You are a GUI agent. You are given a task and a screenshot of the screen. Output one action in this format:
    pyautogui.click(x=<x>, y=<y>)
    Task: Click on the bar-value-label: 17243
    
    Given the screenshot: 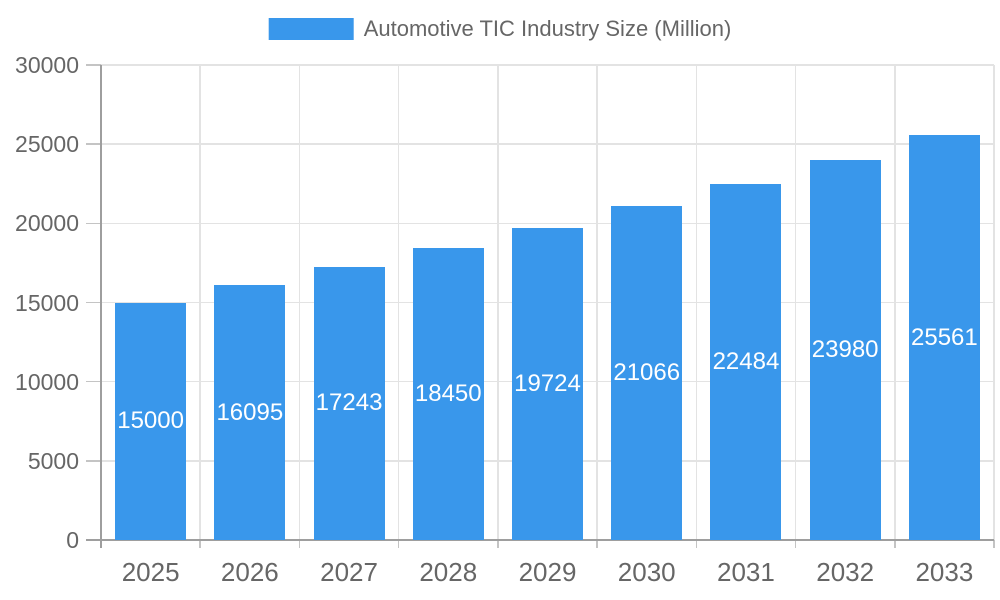 What is the action you would take?
    pyautogui.click(x=349, y=403)
    